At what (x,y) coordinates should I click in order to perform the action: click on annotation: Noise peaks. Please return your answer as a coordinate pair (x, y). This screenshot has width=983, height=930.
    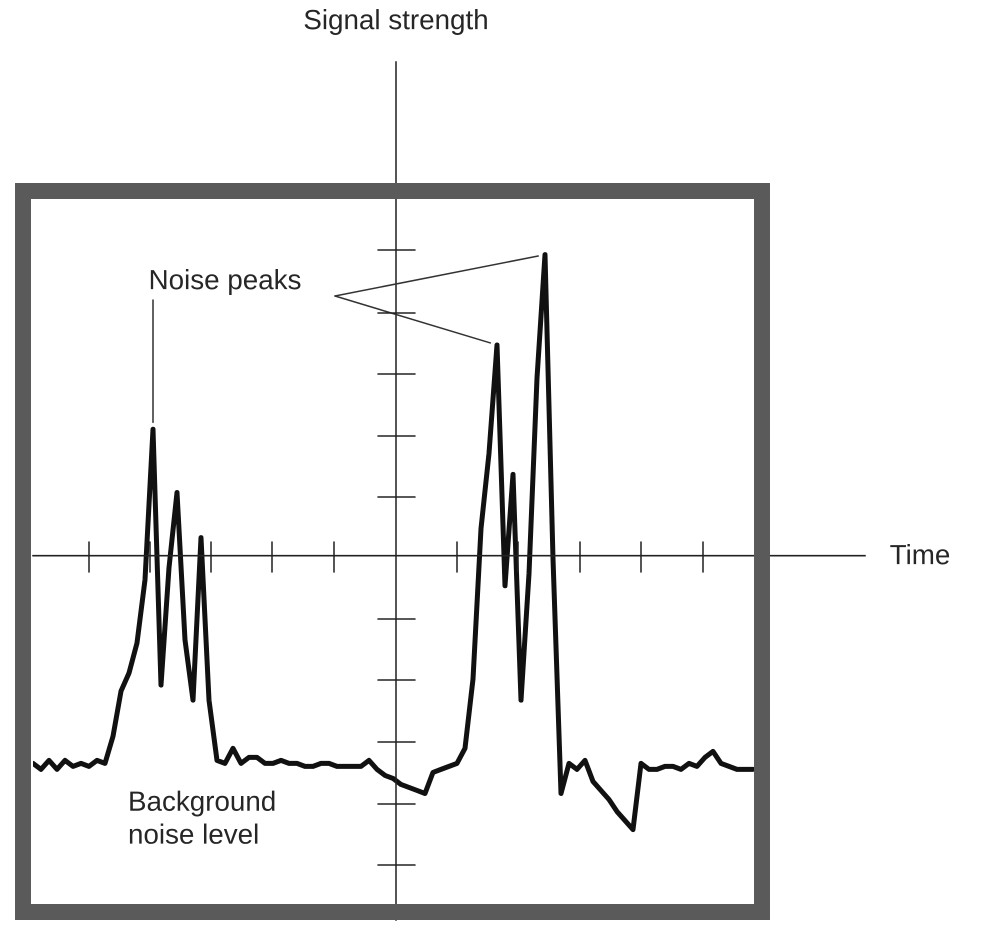
    Looking at the image, I should click on (225, 282).